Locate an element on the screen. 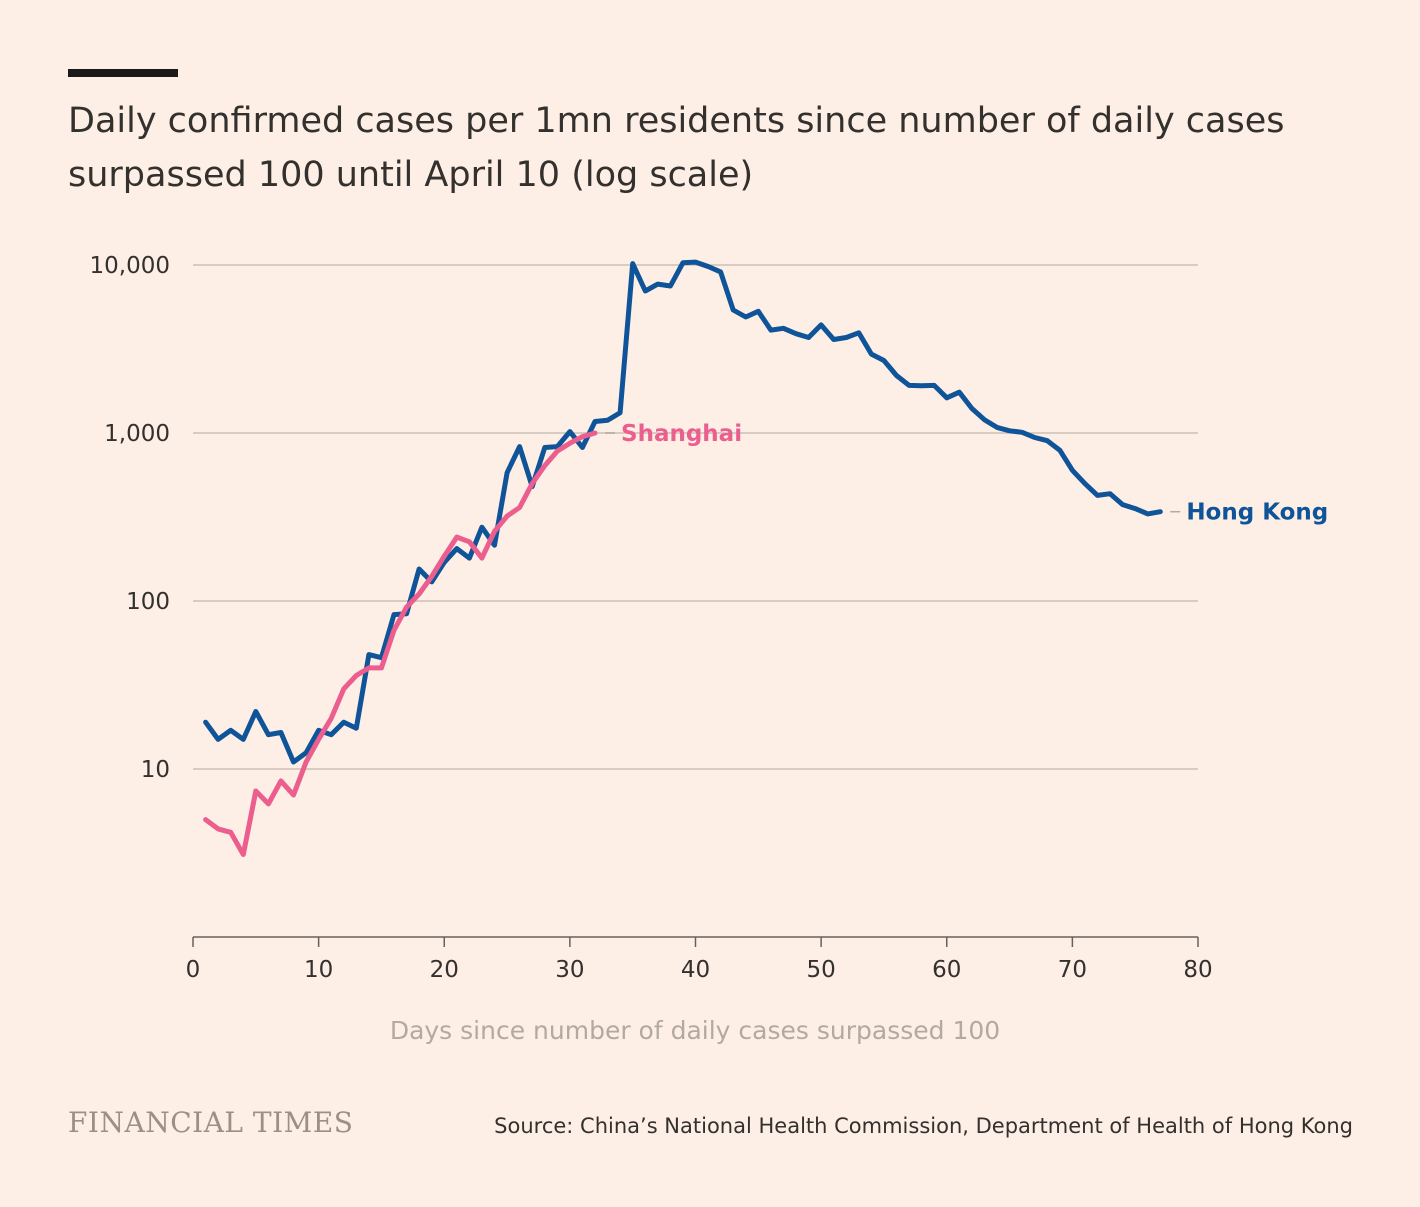 Image resolution: width=1420 pixels, height=1207 pixels. x-tick-label: 10 is located at coordinates (318, 970).